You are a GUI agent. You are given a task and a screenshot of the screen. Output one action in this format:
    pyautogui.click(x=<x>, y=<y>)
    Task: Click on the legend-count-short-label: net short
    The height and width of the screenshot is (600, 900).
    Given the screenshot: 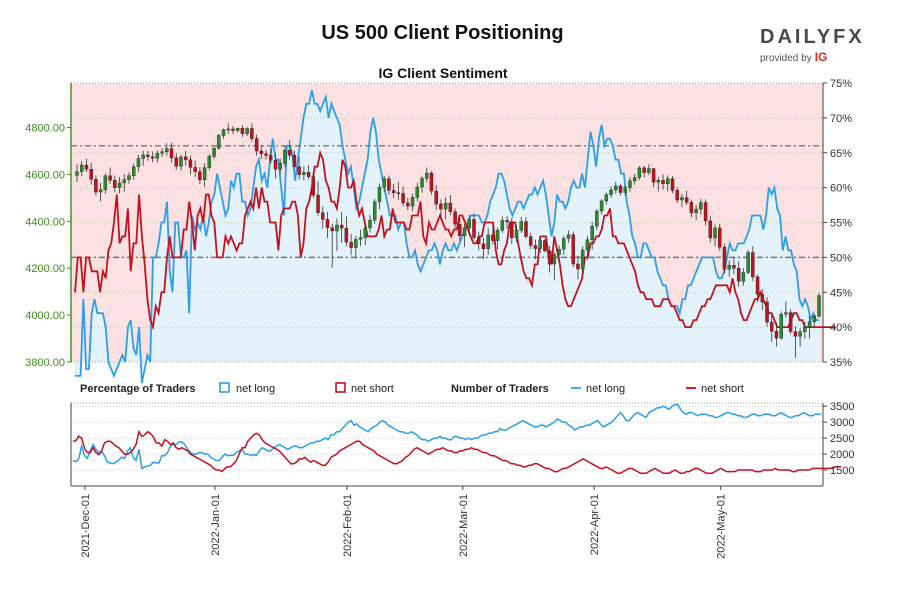 What is the action you would take?
    pyautogui.click(x=722, y=389)
    